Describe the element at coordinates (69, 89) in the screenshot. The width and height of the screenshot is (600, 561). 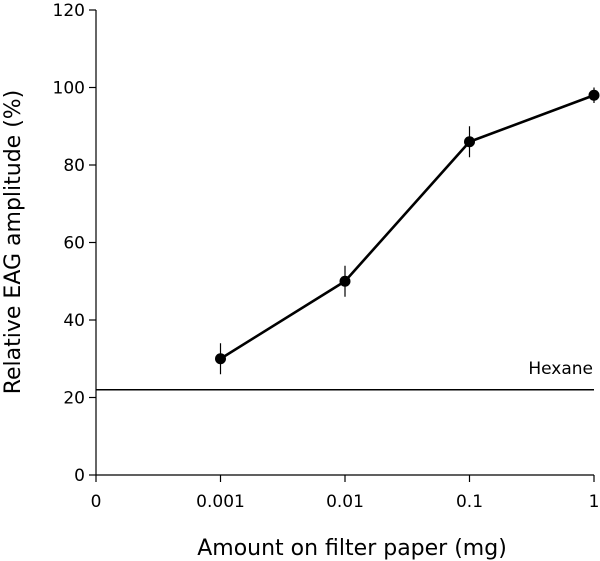
I see `y-tick-label: 100` at that location.